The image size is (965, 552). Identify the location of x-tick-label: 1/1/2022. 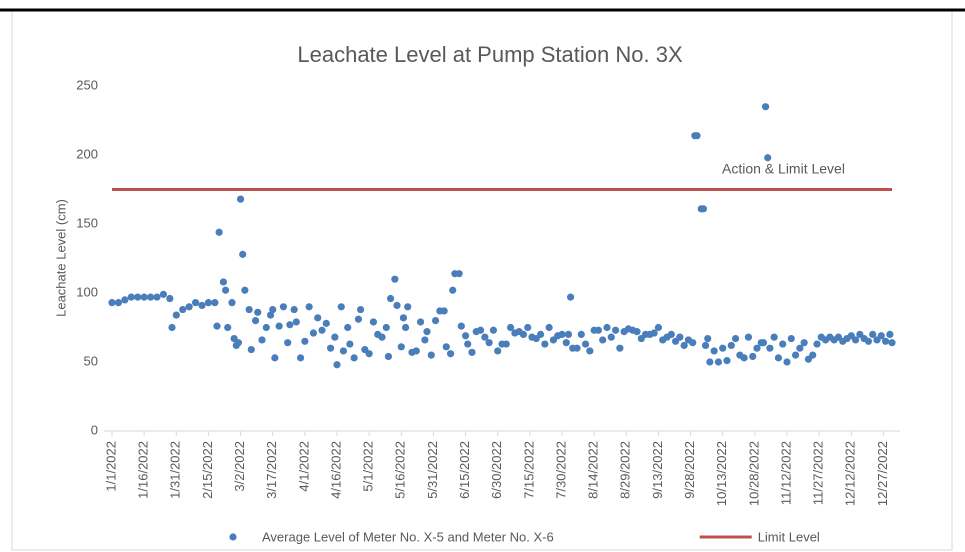
(110, 466).